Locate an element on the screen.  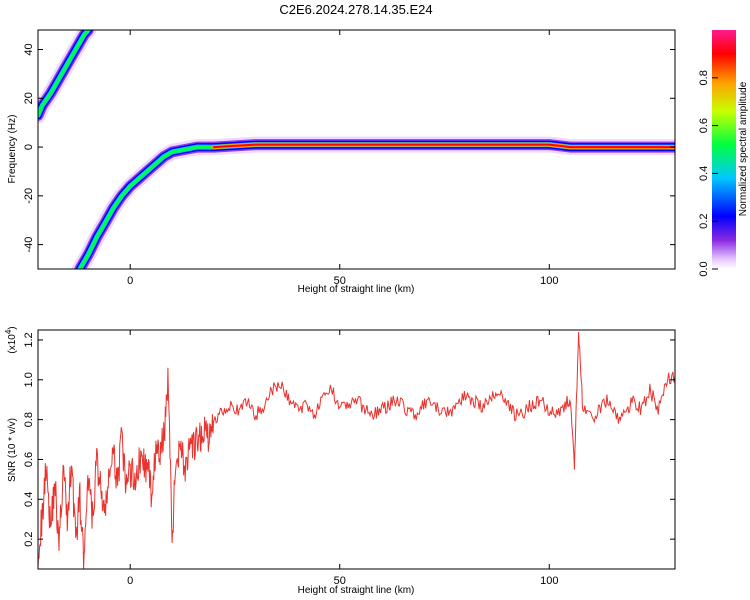
colorbar-tick-label: 0.4 is located at coordinates (704, 173).